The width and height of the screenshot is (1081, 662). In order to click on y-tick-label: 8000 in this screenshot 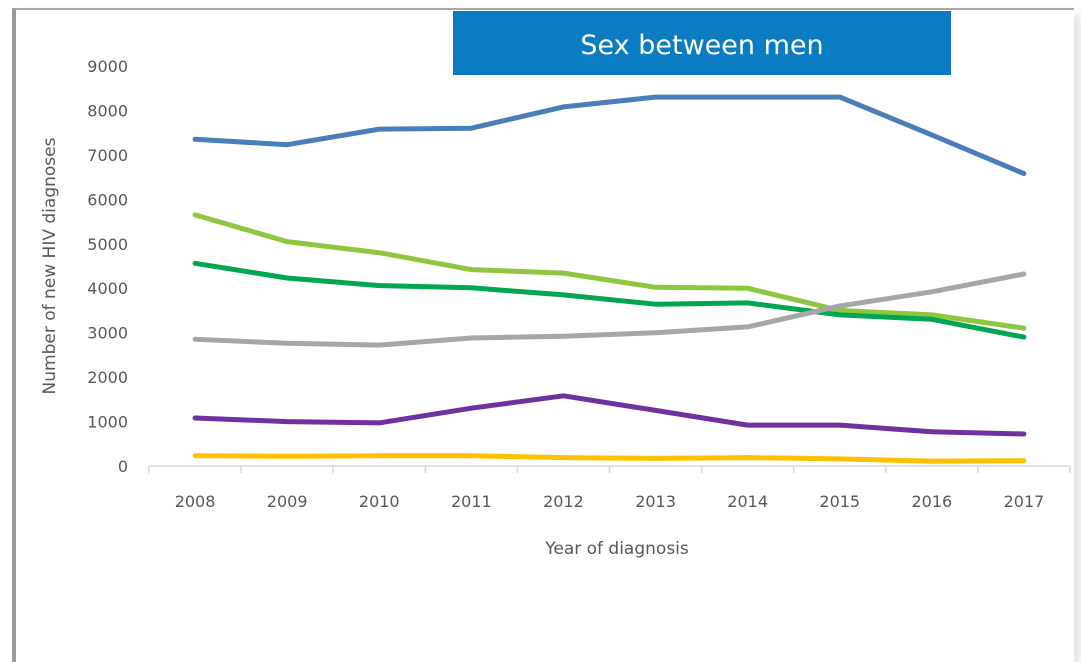, I will do `click(107, 110)`.